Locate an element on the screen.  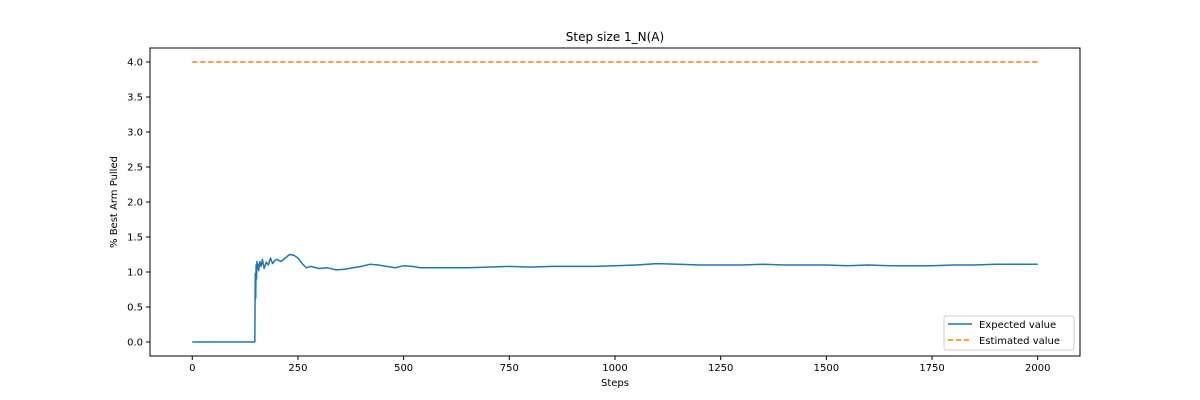
y-tick-label: 1.0 is located at coordinates (135, 273).